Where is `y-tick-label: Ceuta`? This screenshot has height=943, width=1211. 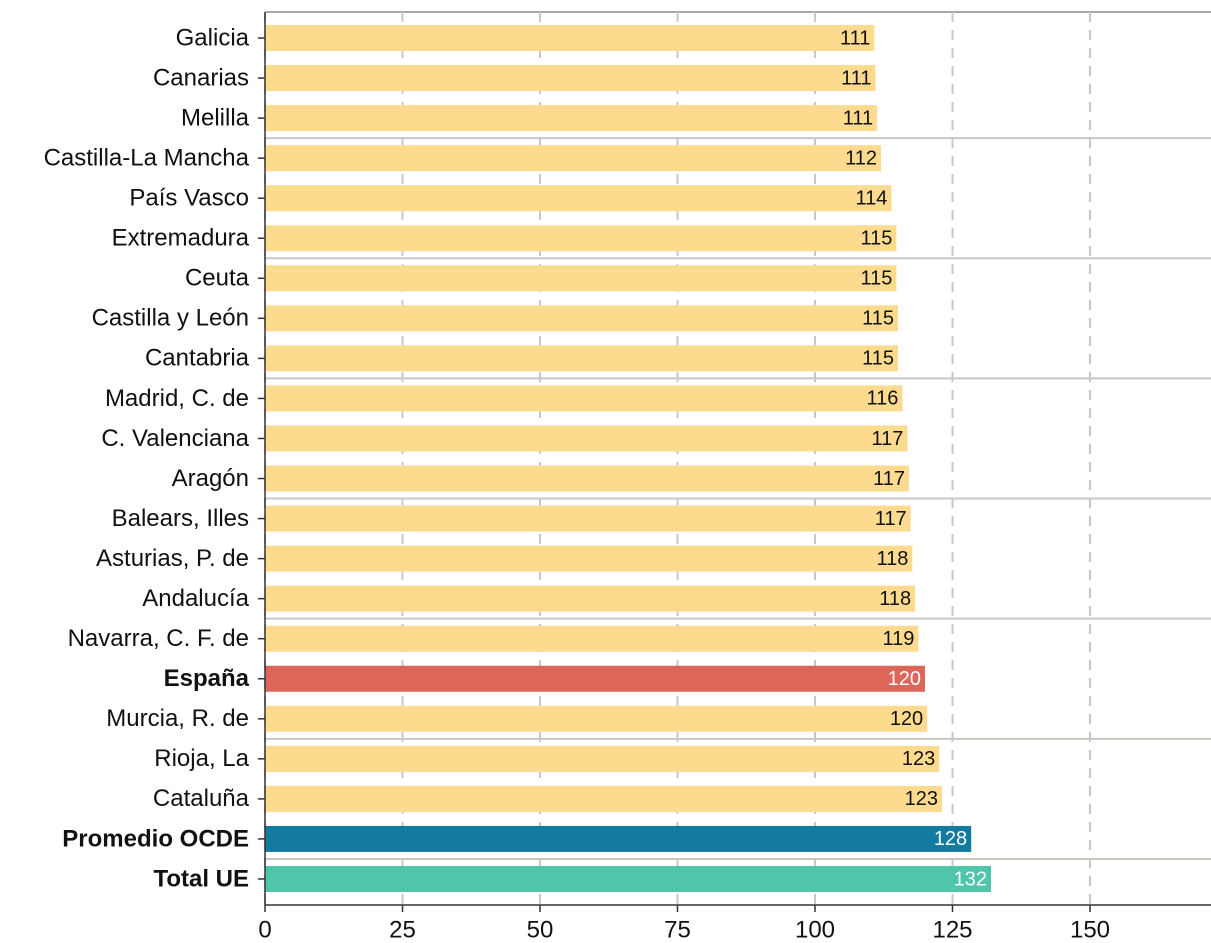 y-tick-label: Ceuta is located at coordinates (217, 278).